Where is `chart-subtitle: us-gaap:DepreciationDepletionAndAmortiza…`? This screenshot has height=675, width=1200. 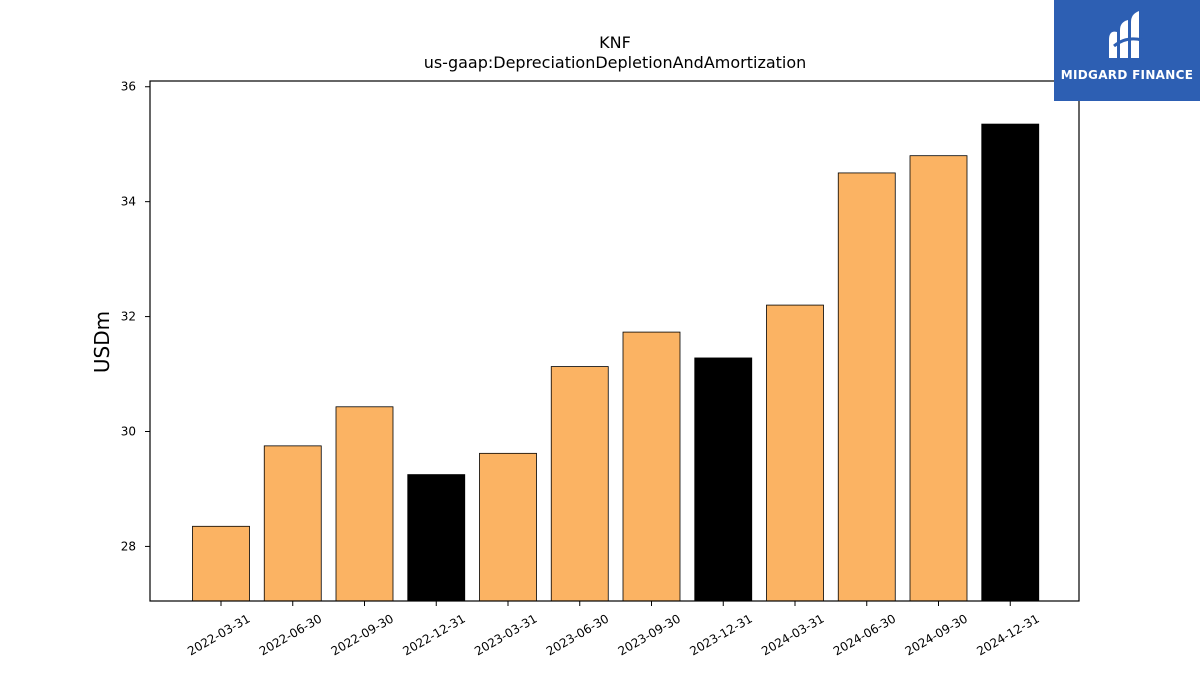 chart-subtitle: us-gaap:DepreciationDepletionAndAmortiza… is located at coordinates (615, 62).